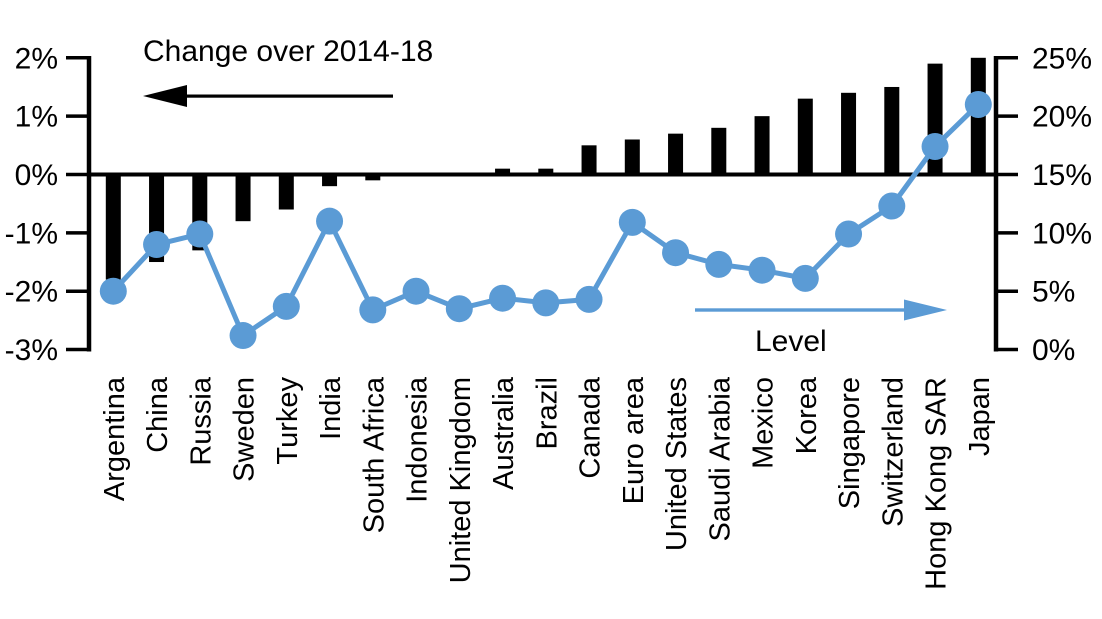 This screenshot has width=1102, height=619. What do you see at coordinates (115, 438) in the screenshot?
I see `x-category-label: Argentina` at bounding box center [115, 438].